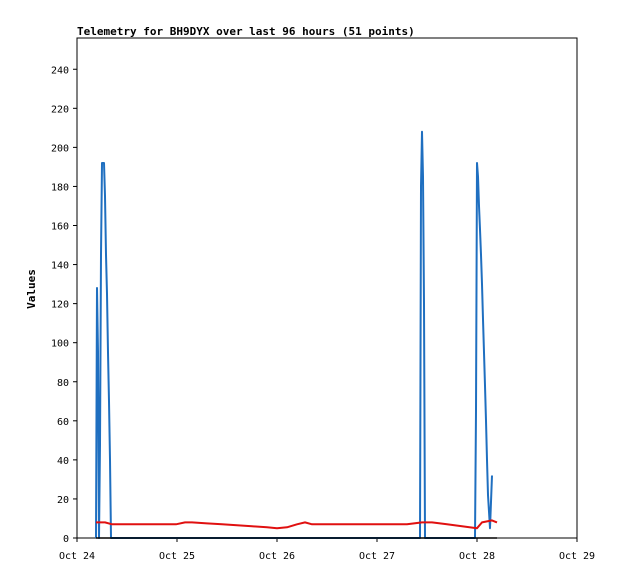  Describe the element at coordinates (60, 187) in the screenshot. I see `y-tick-label: 180` at that location.